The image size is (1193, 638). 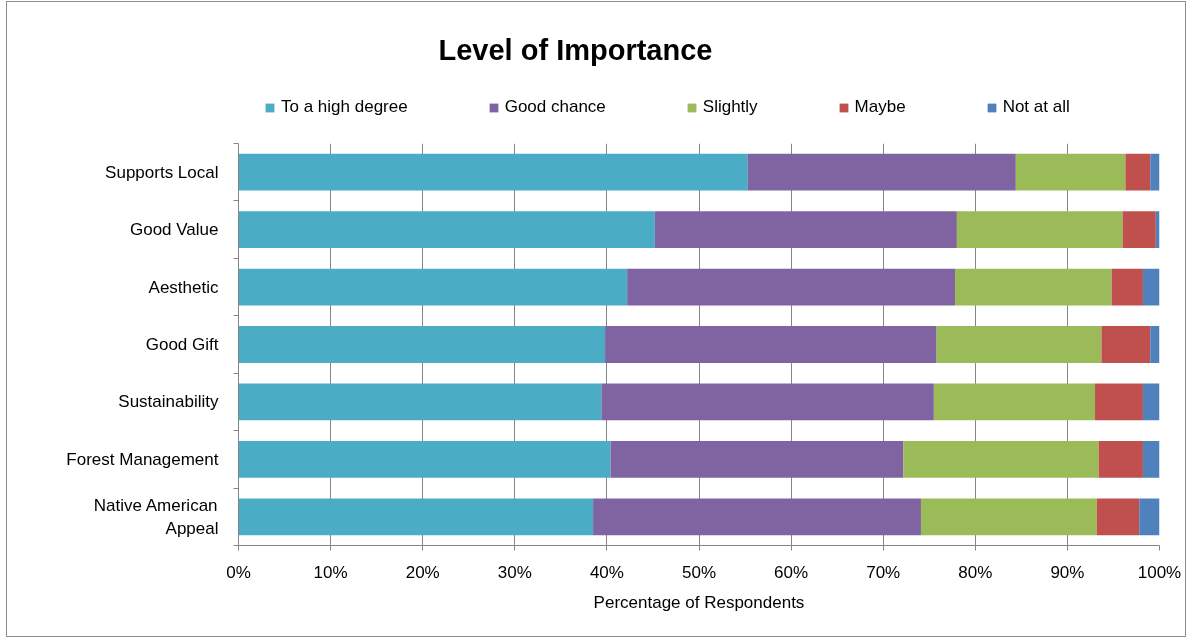 I want to click on x-tick-label: 20%, so click(x=422, y=572).